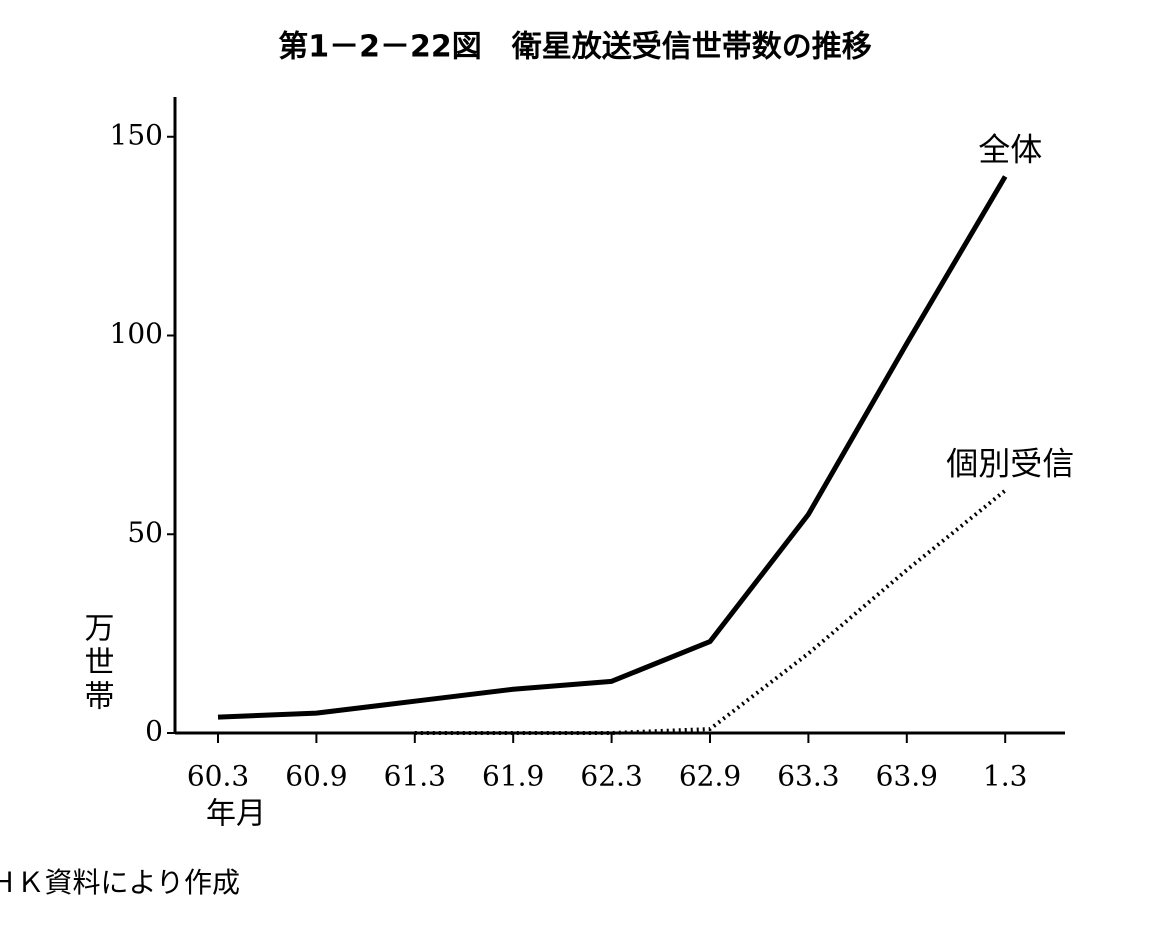 Image resolution: width=1171 pixels, height=931 pixels. Describe the element at coordinates (513, 776) in the screenshot. I see `x-tick-label: 61.9` at that location.